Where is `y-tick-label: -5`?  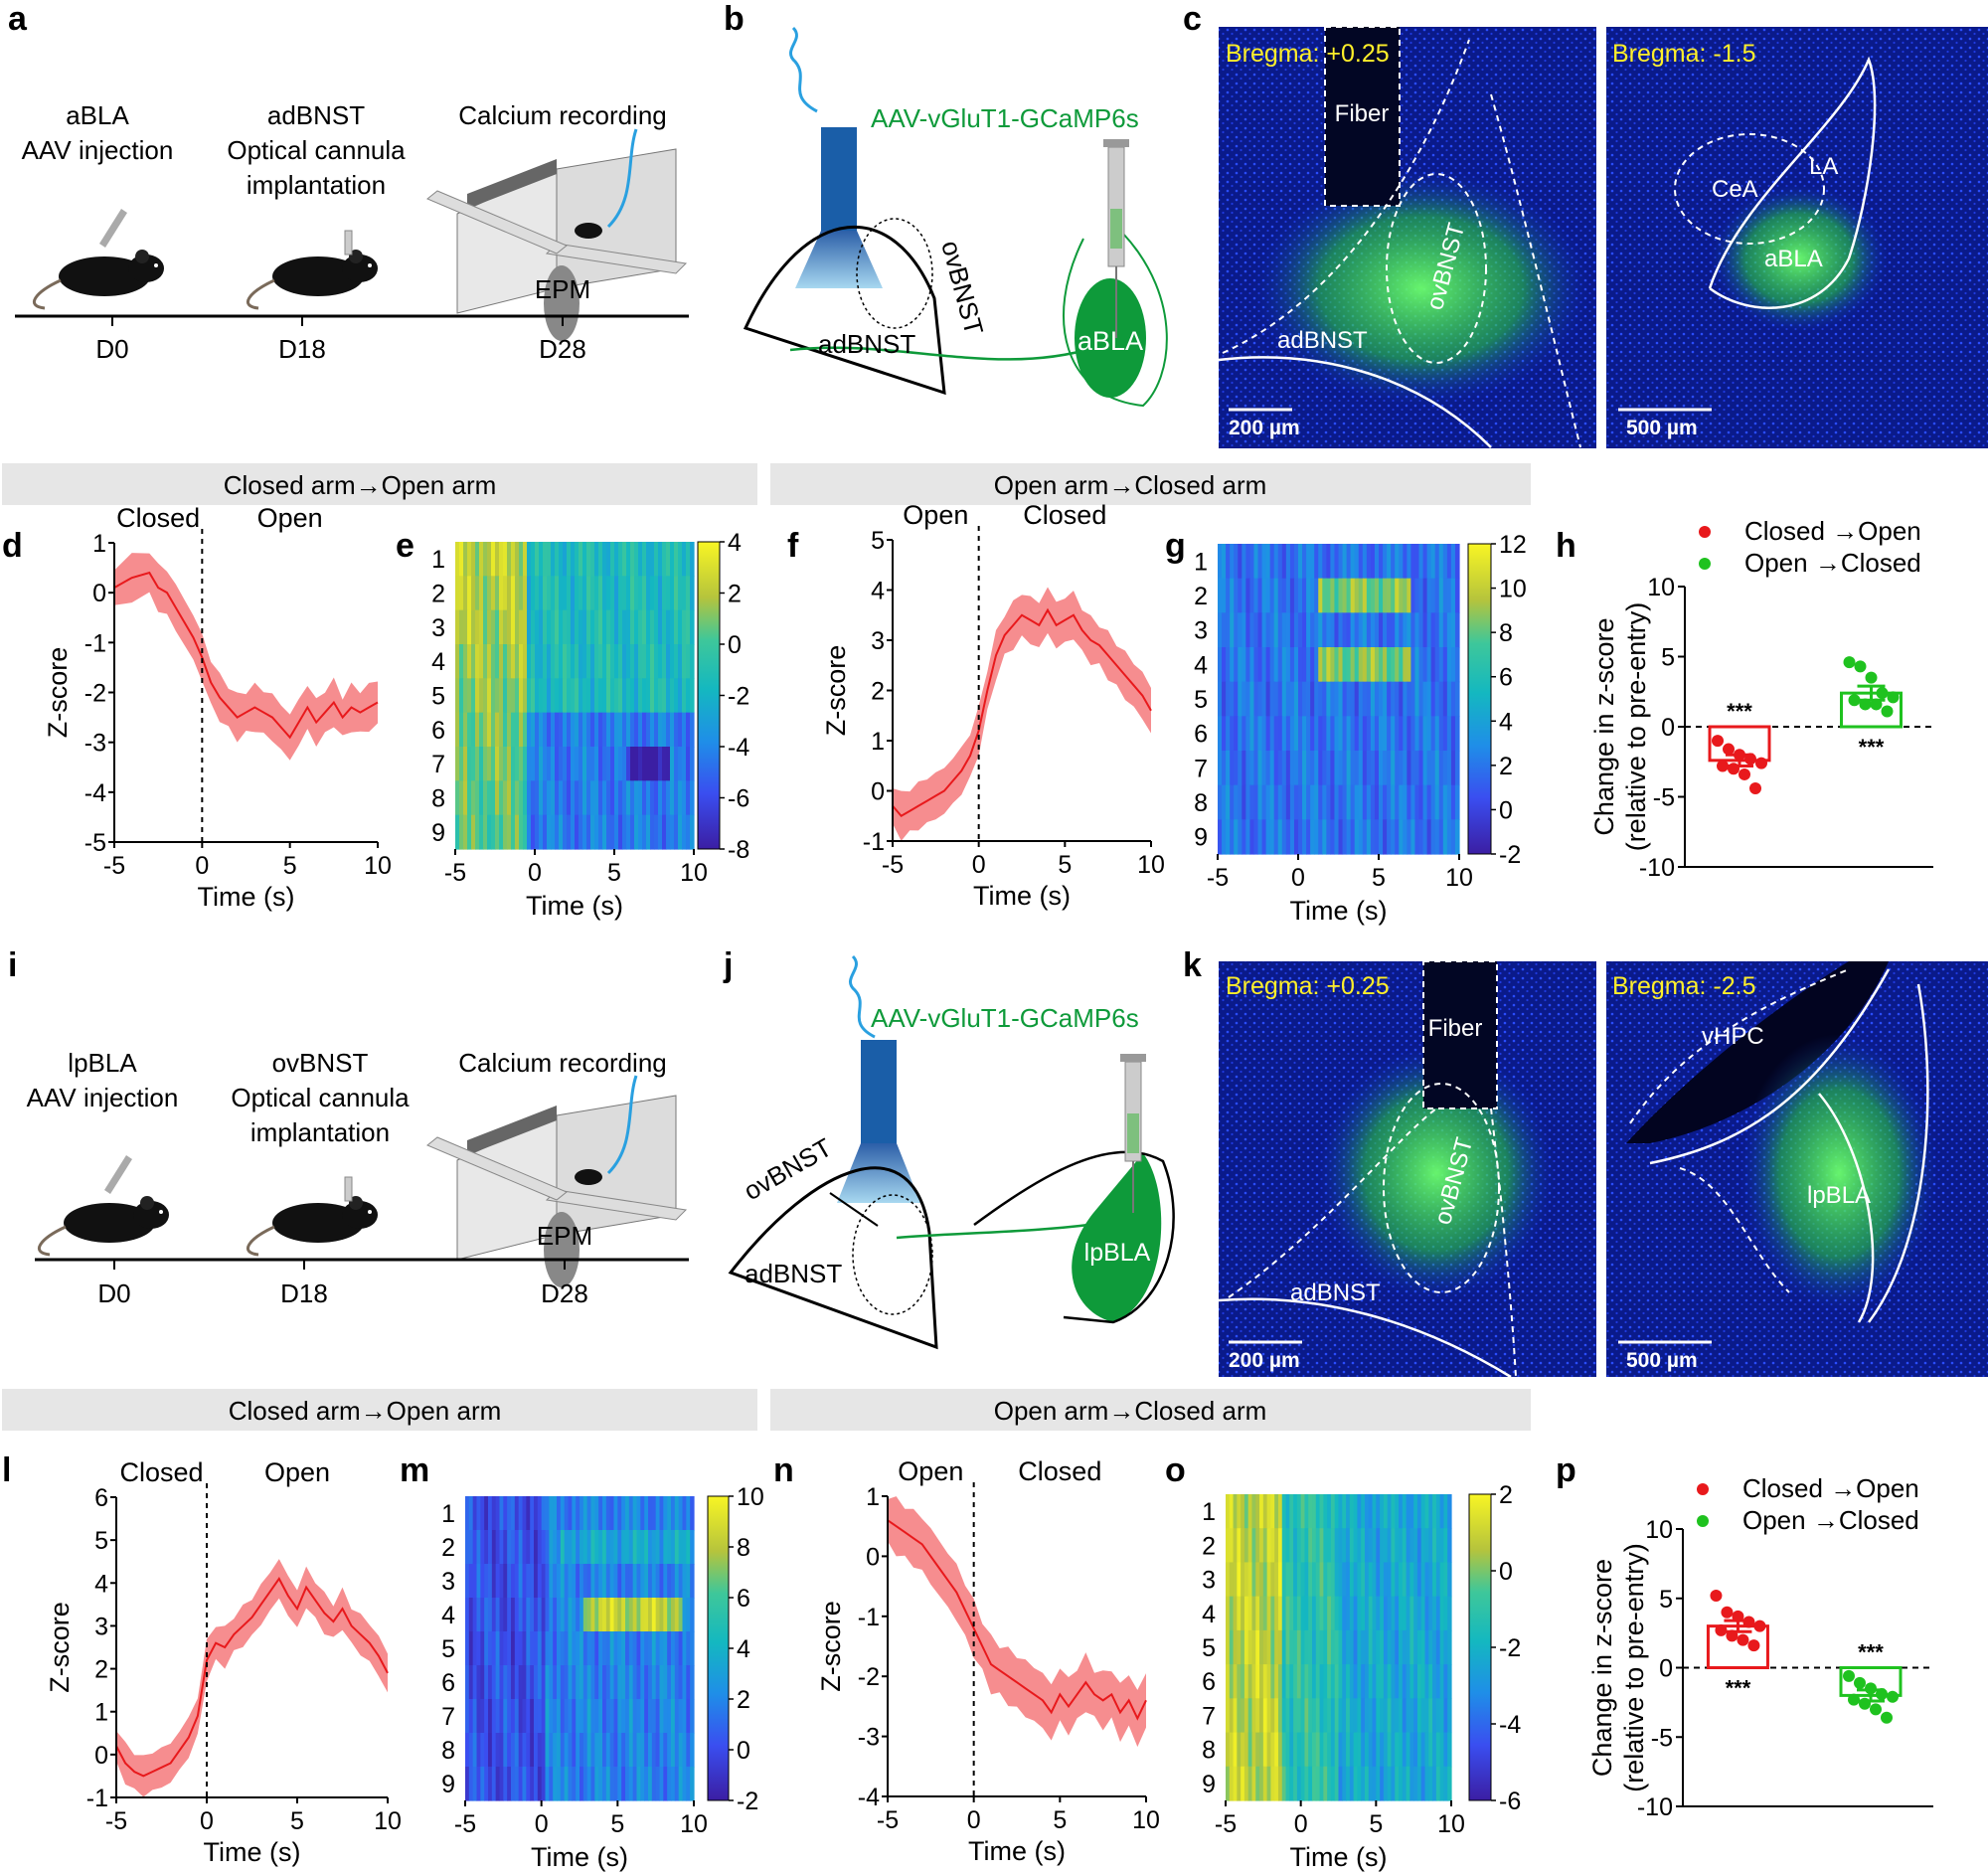 y-tick-label: -5 is located at coordinates (1664, 798).